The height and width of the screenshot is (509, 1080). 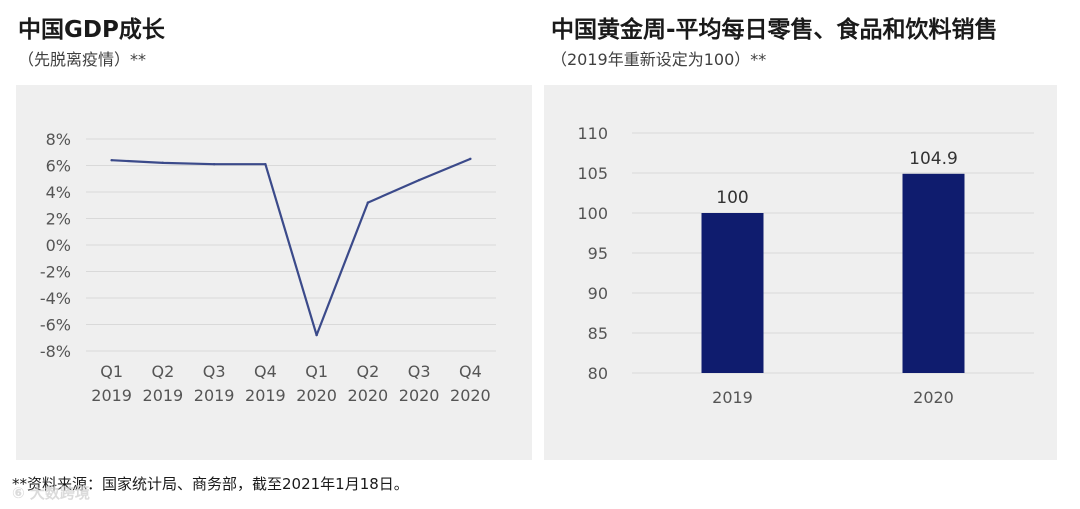 What do you see at coordinates (91, 30) in the screenshot?
I see `line-chart-title: 中国GDP成长` at bounding box center [91, 30].